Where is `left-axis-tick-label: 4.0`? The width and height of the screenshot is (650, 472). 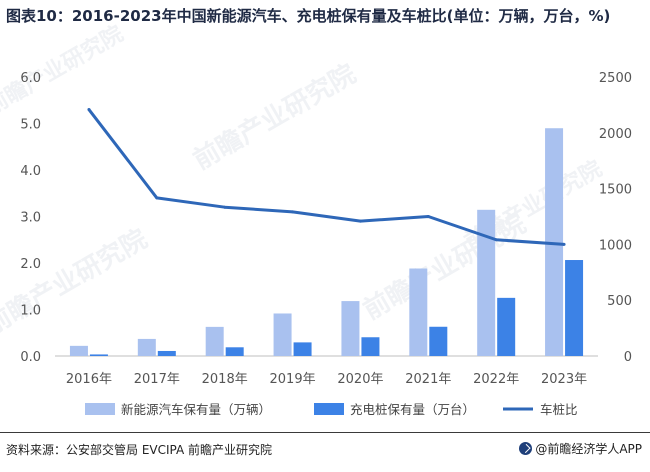
left-axis-tick-label: 4.0 is located at coordinates (30, 171).